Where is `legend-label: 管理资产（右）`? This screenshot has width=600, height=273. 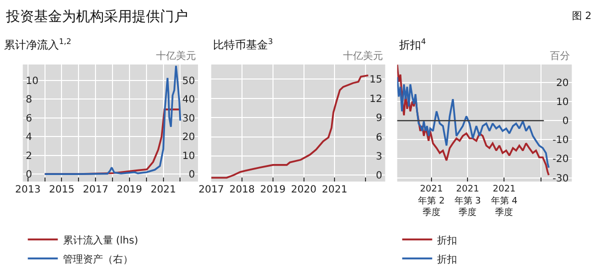
legend-label: 管理资产（右） is located at coordinates (97, 259).